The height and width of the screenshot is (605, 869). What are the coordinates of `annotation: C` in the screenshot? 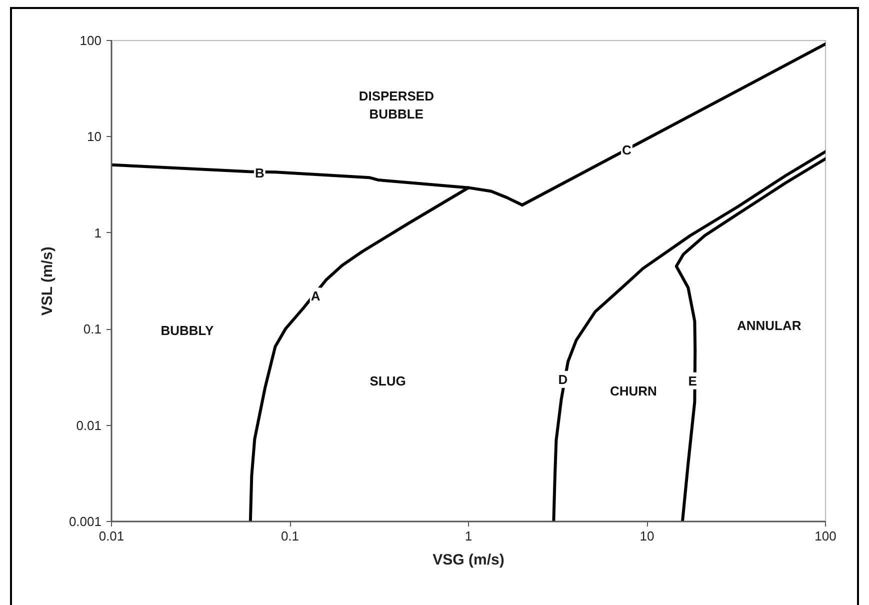 It's located at (627, 150).